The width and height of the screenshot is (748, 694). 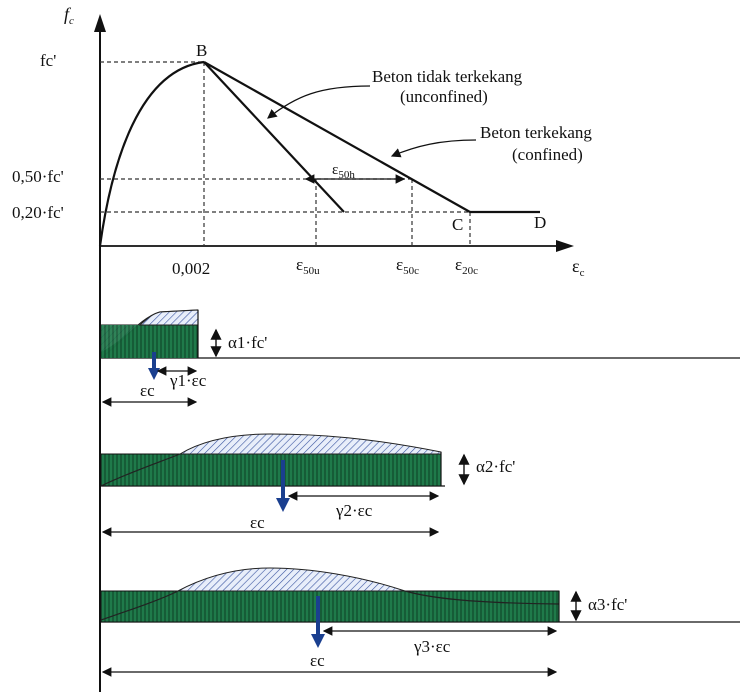 I want to click on point-c-label: C, so click(x=457, y=224).